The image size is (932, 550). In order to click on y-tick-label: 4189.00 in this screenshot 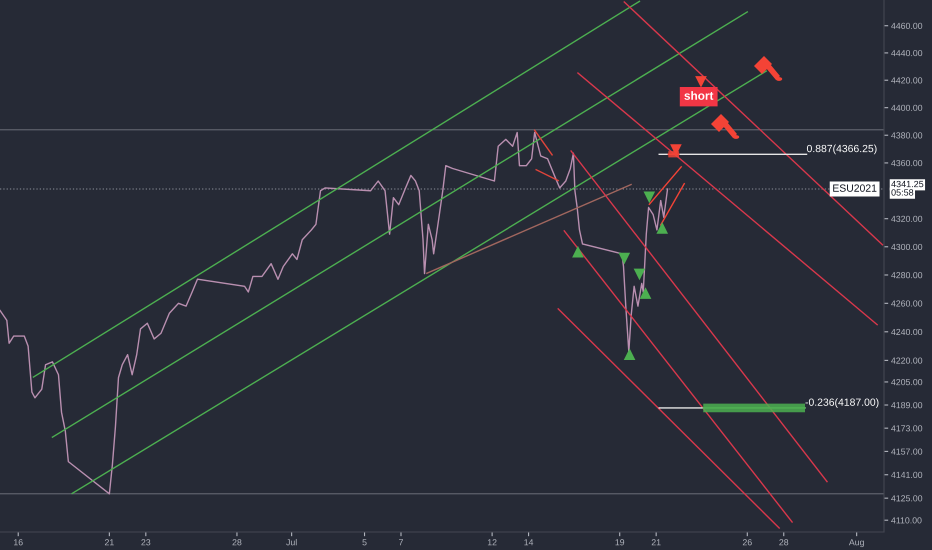, I will do `click(906, 405)`.